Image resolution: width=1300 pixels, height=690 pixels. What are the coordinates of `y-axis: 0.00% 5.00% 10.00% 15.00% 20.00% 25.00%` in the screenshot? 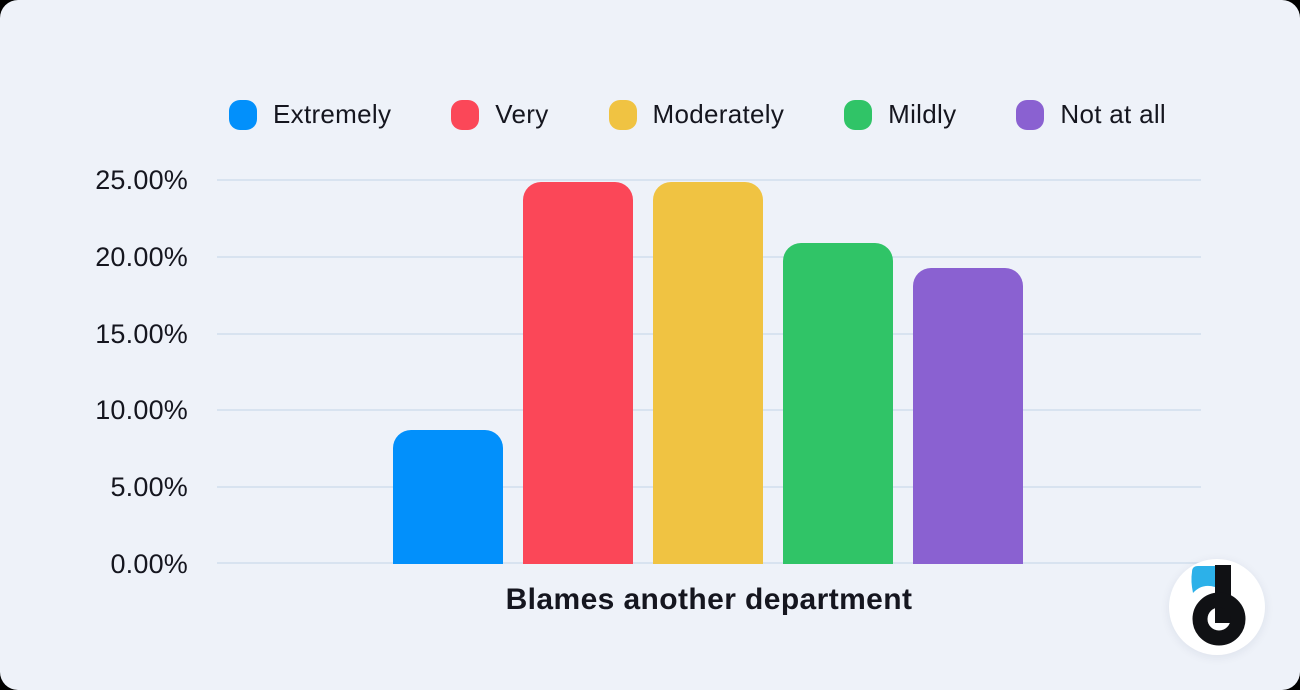 It's located at (109, 345).